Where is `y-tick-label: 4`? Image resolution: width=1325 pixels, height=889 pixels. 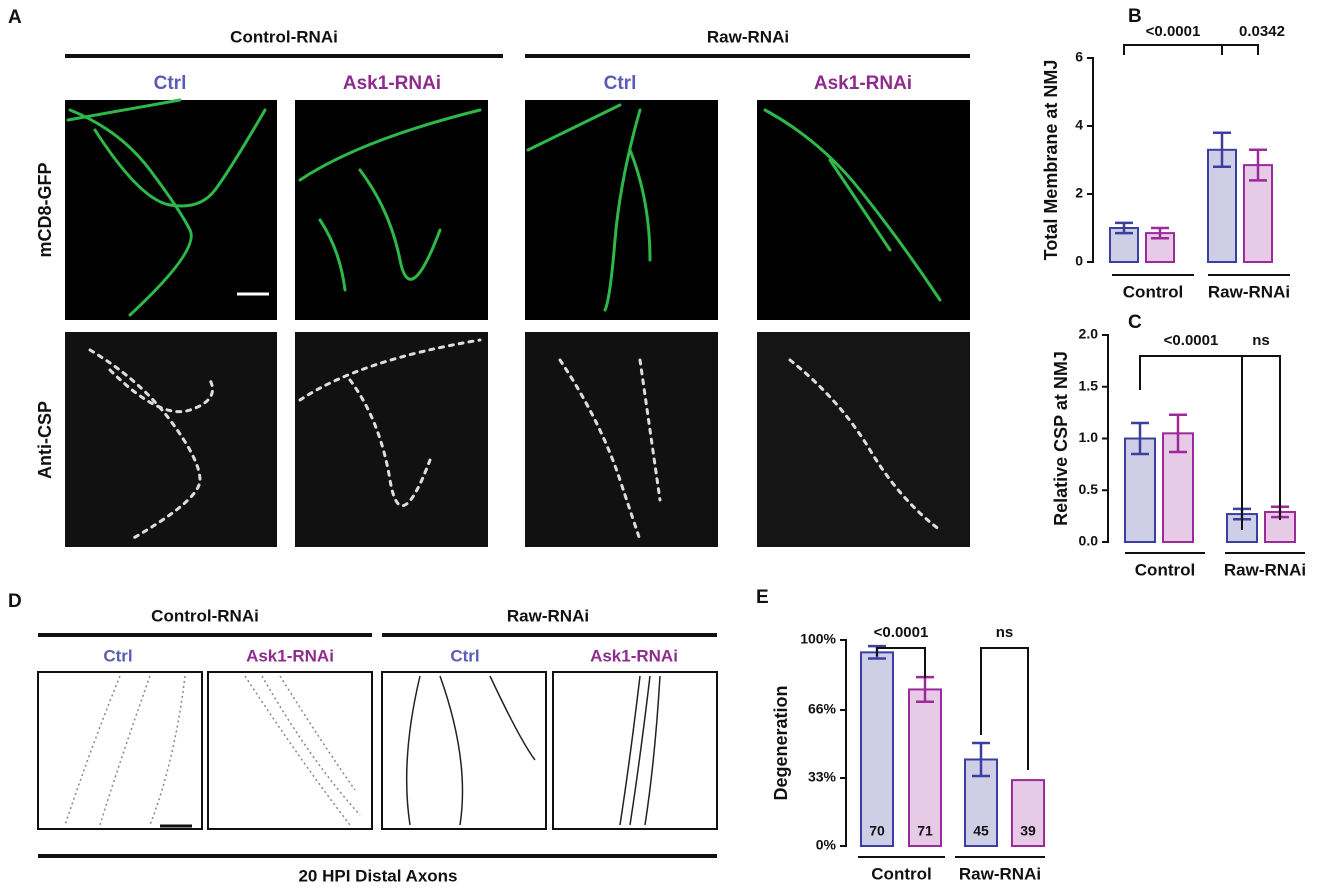 y-tick-label: 4 is located at coordinates (1079, 125).